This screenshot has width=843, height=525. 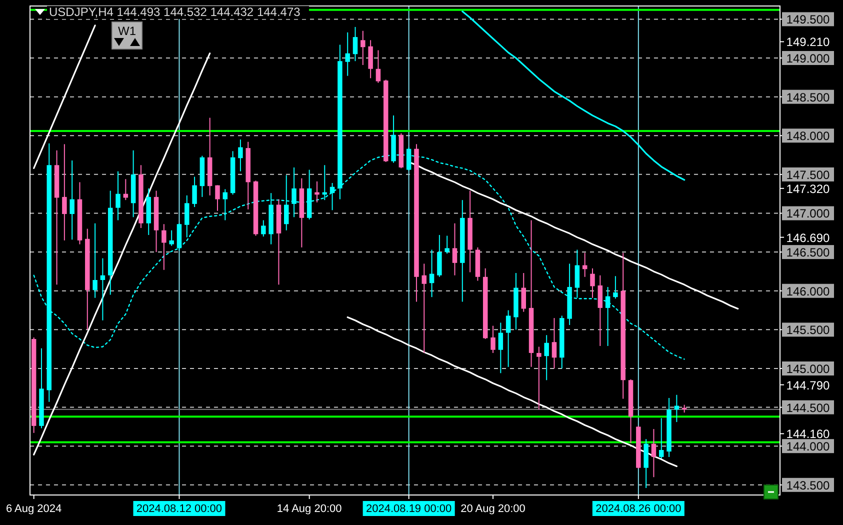 I want to click on y-tick-label: 147.500, so click(x=808, y=175).